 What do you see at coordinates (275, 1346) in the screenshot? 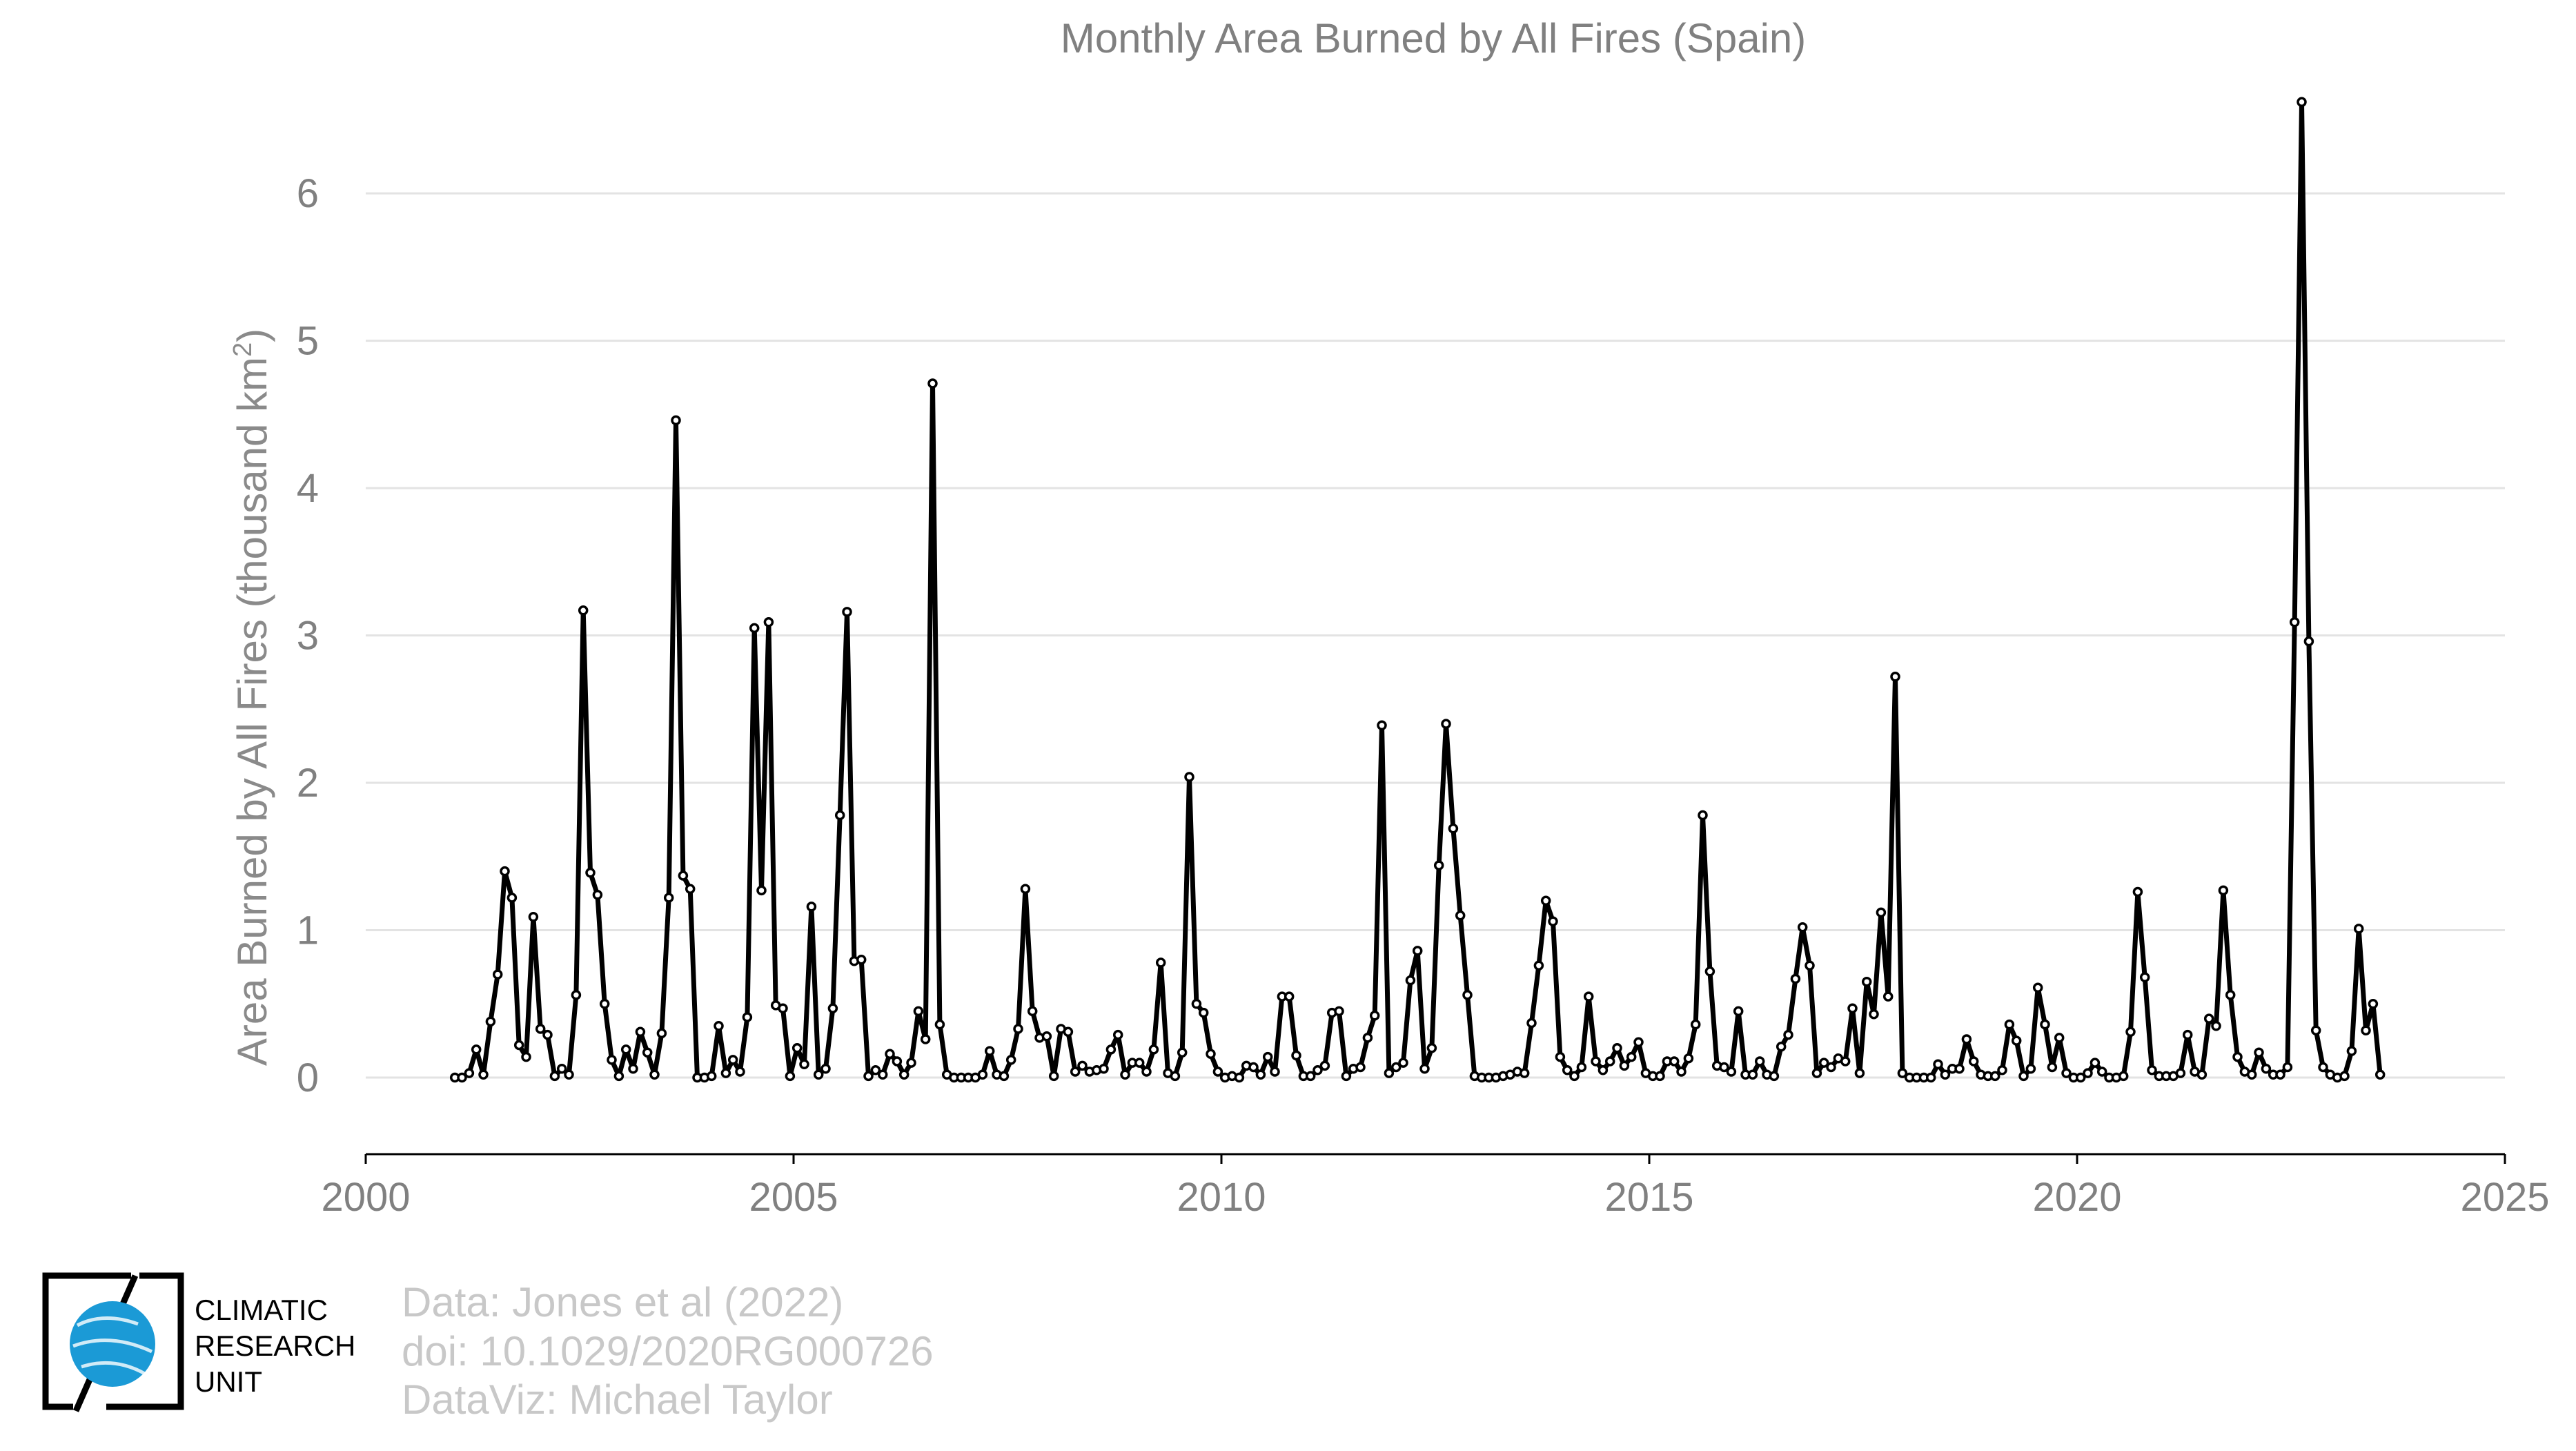
I see `logo-line-2: RESEARCH` at bounding box center [275, 1346].